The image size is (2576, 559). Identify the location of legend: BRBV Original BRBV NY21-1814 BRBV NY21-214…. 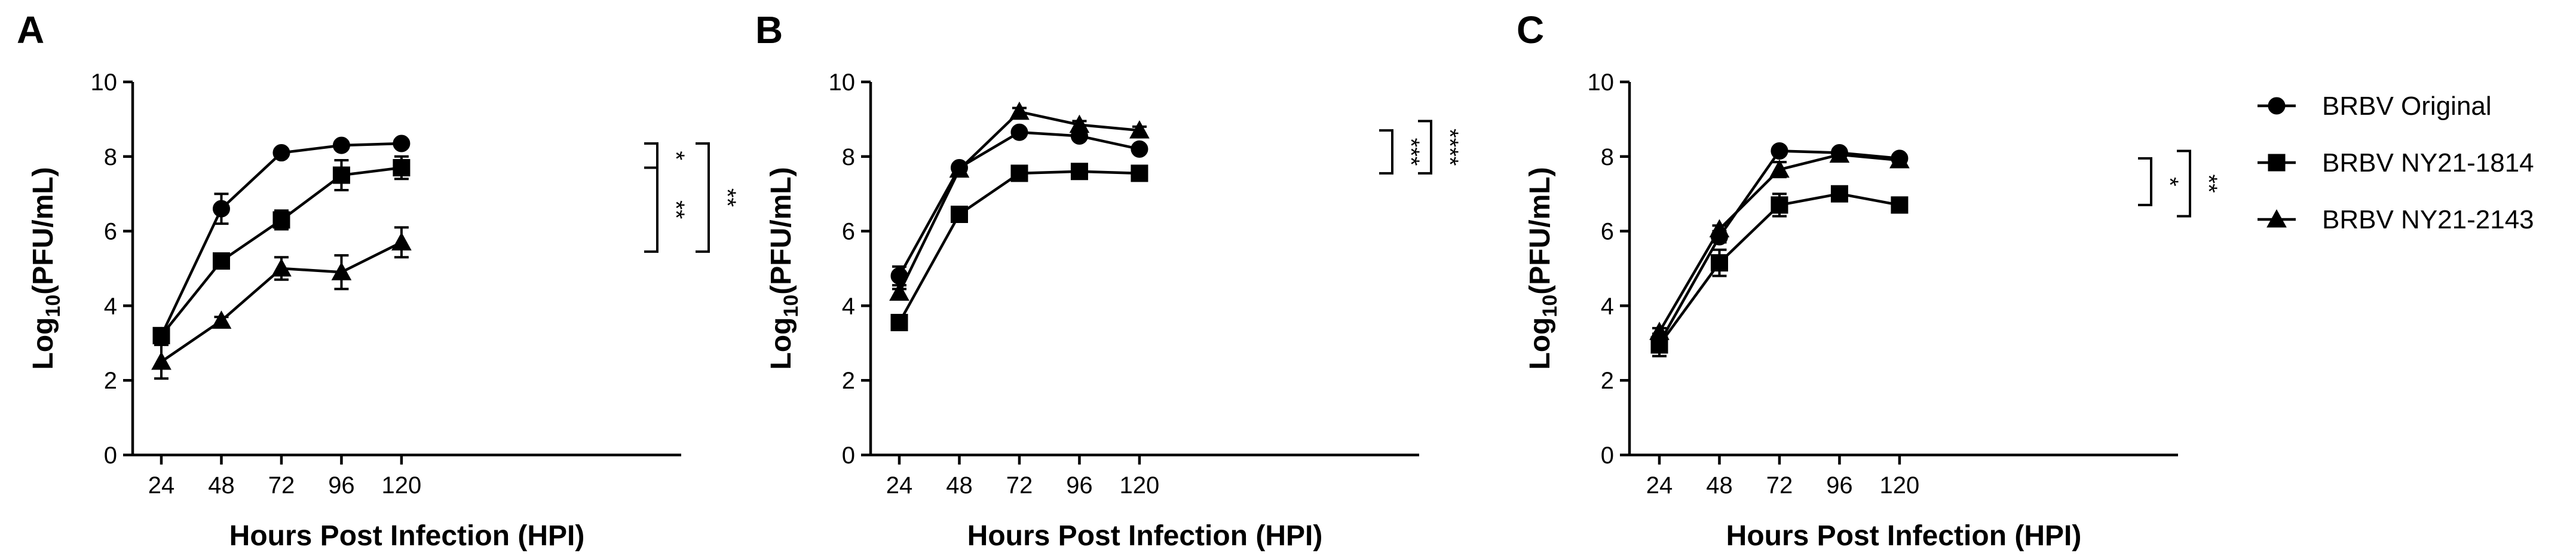
(2396, 162).